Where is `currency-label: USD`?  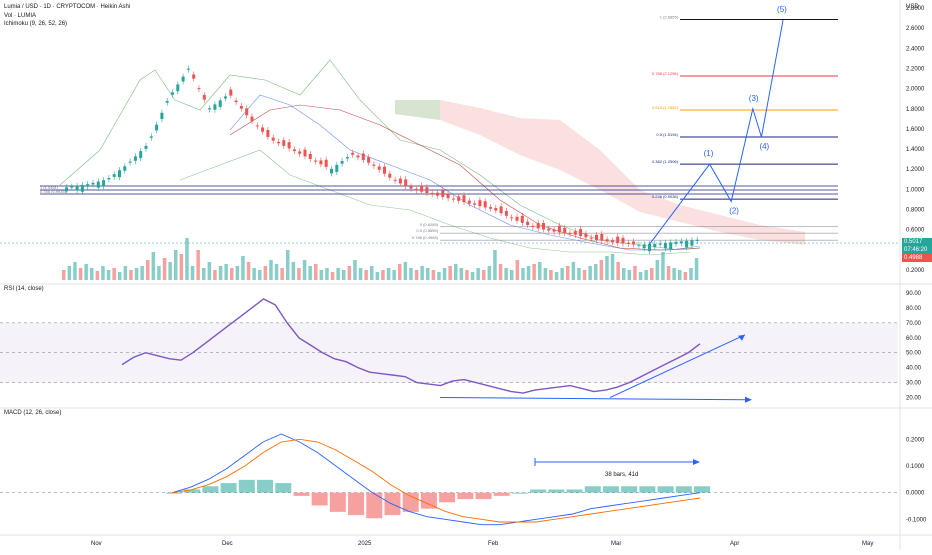 currency-label: USD is located at coordinates (912, 7).